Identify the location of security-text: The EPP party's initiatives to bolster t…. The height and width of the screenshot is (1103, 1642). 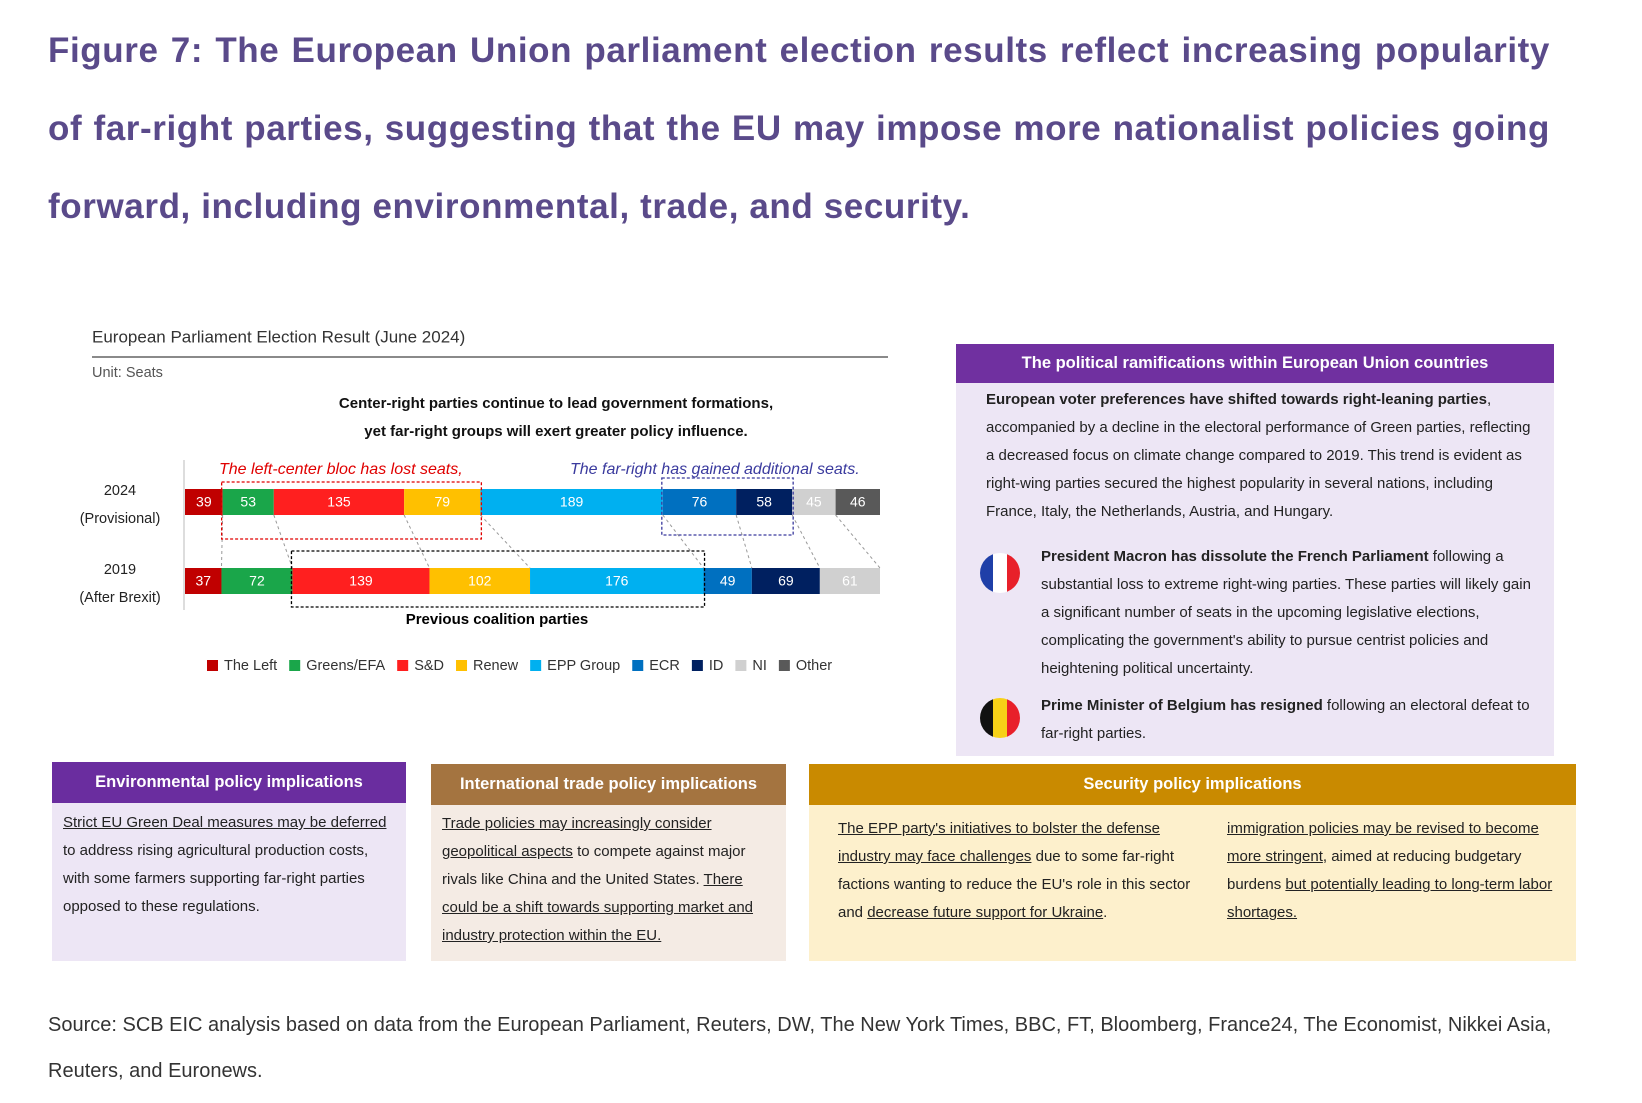
(1015, 871).